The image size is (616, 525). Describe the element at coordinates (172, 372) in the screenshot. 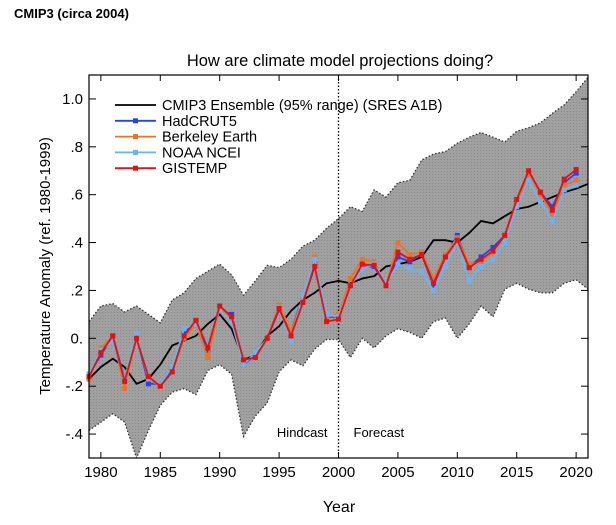

I see `series-3-point-1986` at that location.